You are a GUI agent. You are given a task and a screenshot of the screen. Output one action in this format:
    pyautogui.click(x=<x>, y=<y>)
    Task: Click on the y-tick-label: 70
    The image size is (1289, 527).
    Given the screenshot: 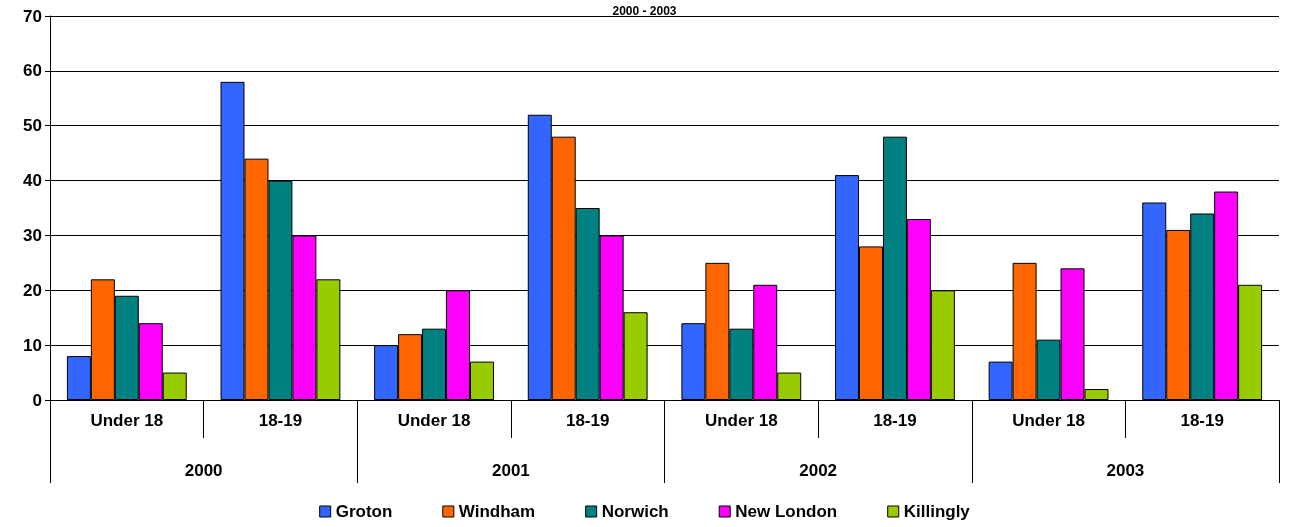 What is the action you would take?
    pyautogui.click(x=32, y=16)
    